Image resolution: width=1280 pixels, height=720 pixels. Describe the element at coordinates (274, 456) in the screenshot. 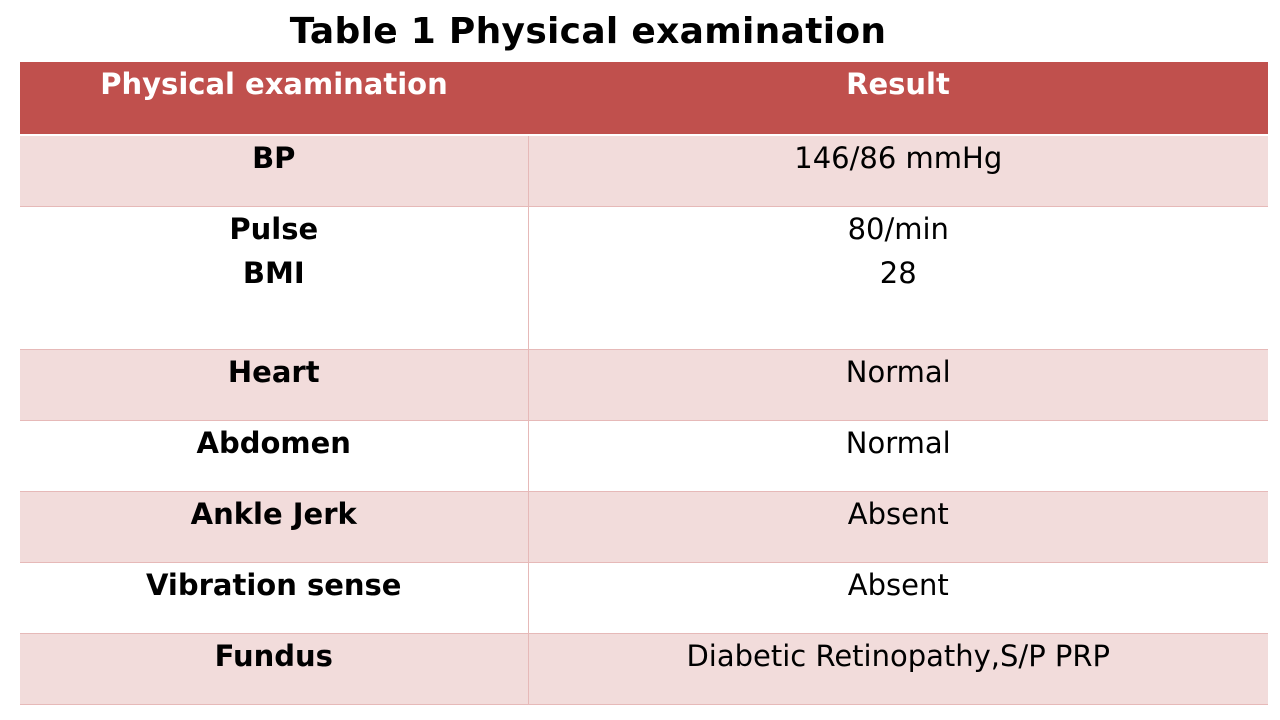

I see `exam-item-cell: Abdomen` at that location.